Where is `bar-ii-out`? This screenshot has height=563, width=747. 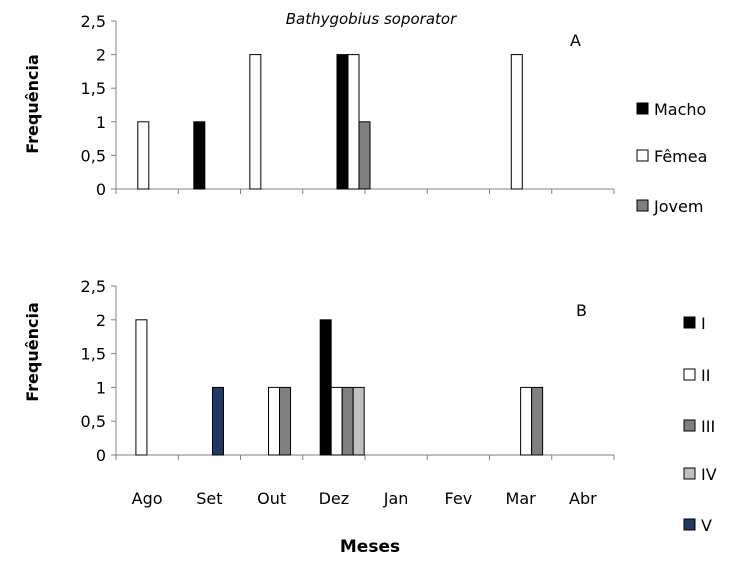
bar-ii-out is located at coordinates (274, 421).